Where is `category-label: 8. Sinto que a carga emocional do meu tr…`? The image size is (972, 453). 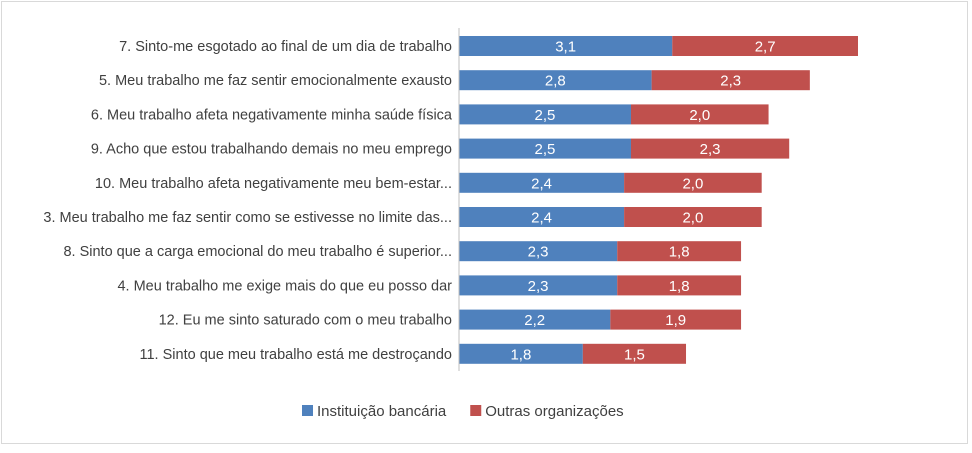
category-label: 8. Sinto que a carga emocional do meu tr… is located at coordinates (257, 252).